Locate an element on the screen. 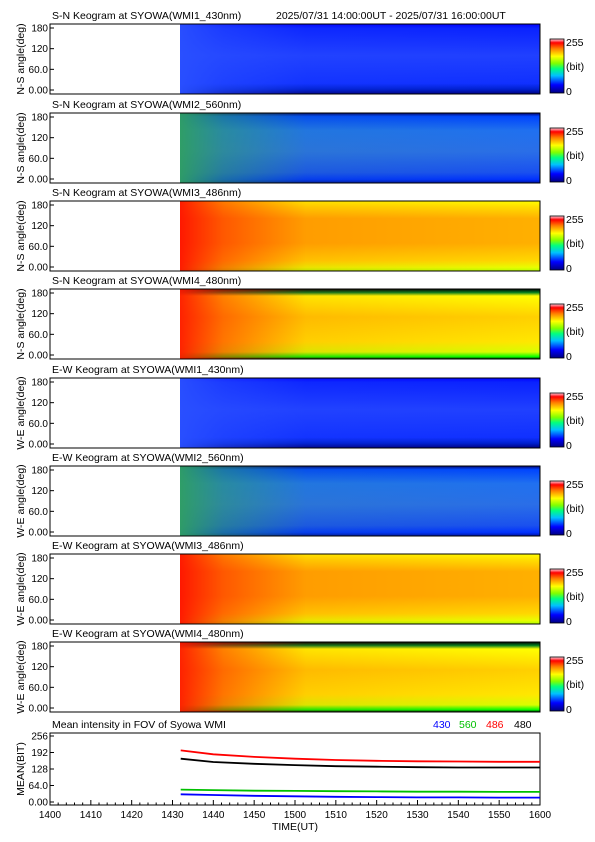 The height and width of the screenshot is (842, 595). legend-entry: 560 is located at coordinates (468, 725).